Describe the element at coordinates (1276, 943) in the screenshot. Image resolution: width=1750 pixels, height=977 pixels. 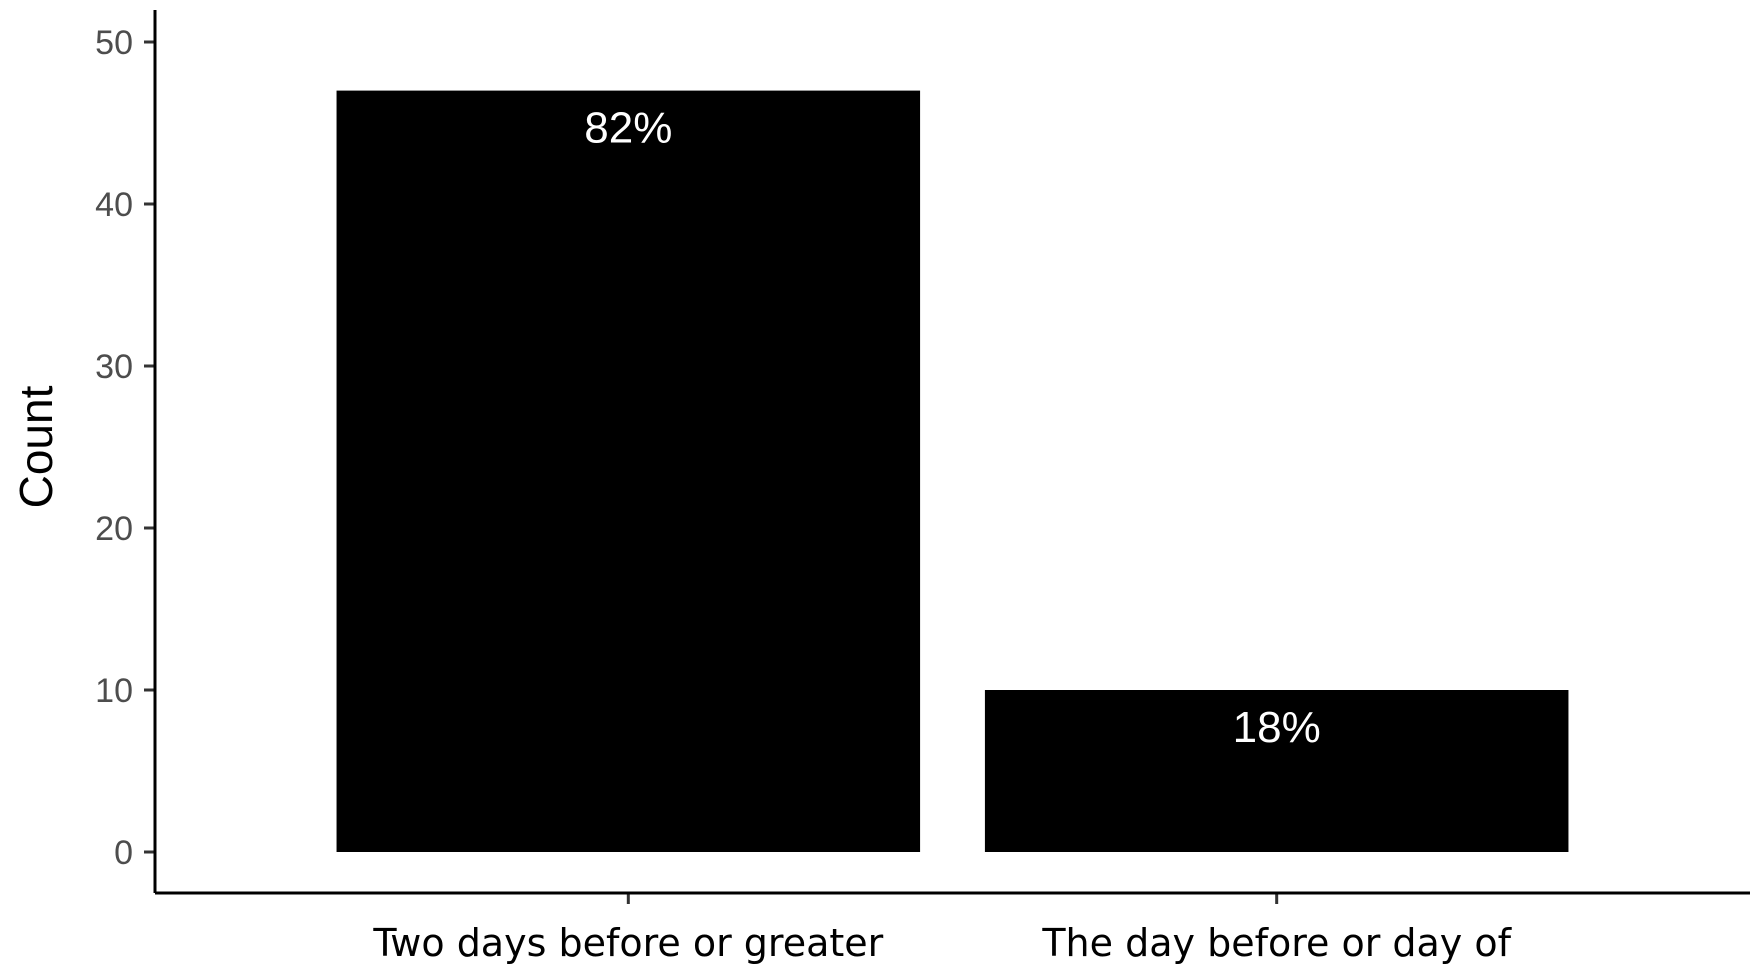
I see `x-tick-label: The day before or day of` at that location.